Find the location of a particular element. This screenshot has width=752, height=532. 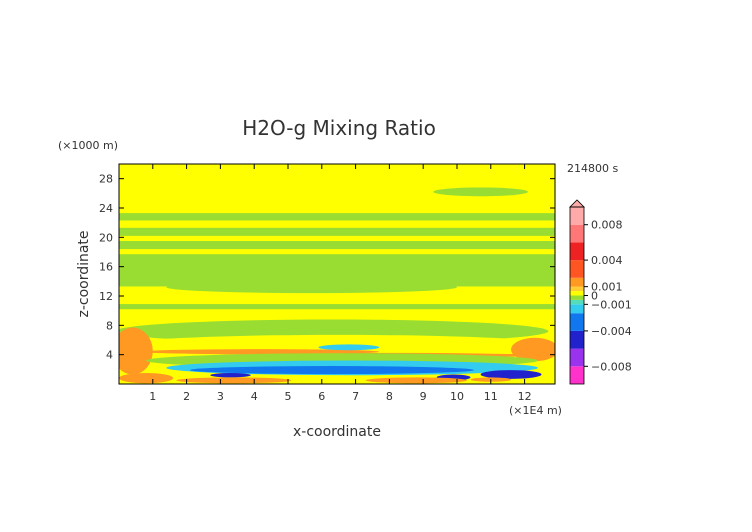

x-tick-label: 8 is located at coordinates (389, 396).